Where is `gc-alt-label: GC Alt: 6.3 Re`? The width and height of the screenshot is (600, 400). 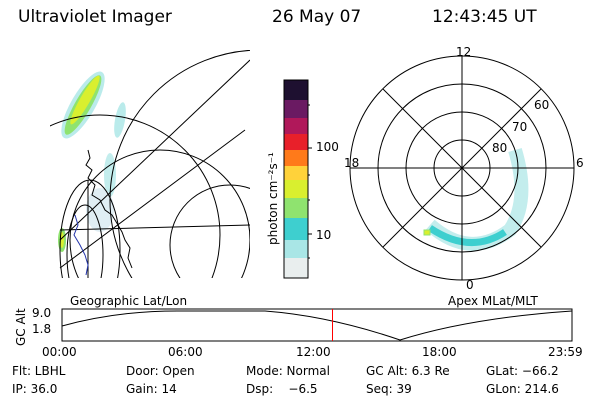
gc-alt-label: GC Alt: 6.3 Re is located at coordinates (408, 371).